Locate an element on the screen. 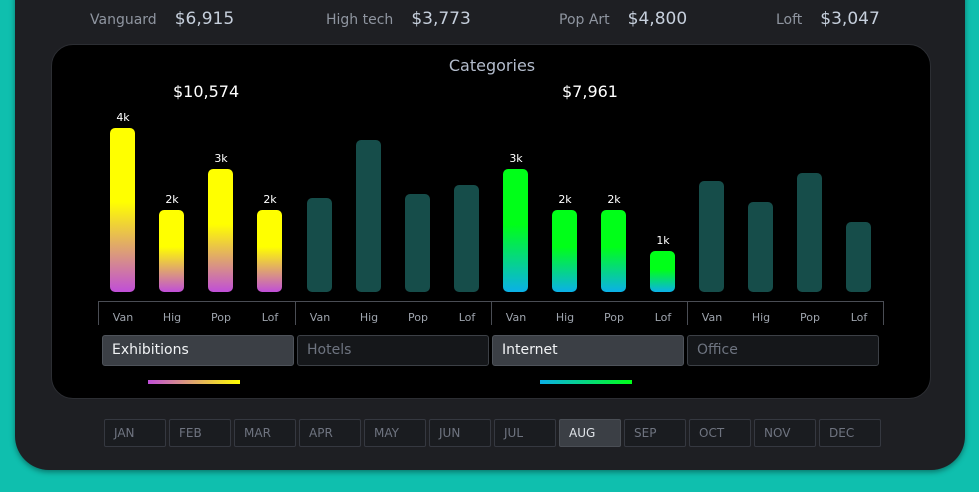  month-mar: MAR is located at coordinates (265, 433).